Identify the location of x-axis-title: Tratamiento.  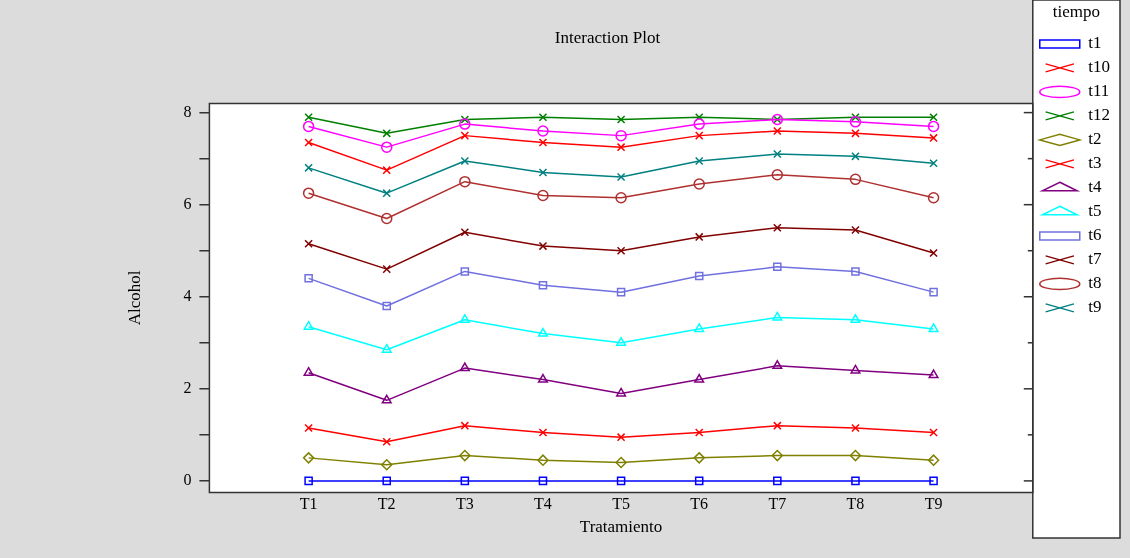
(621, 527).